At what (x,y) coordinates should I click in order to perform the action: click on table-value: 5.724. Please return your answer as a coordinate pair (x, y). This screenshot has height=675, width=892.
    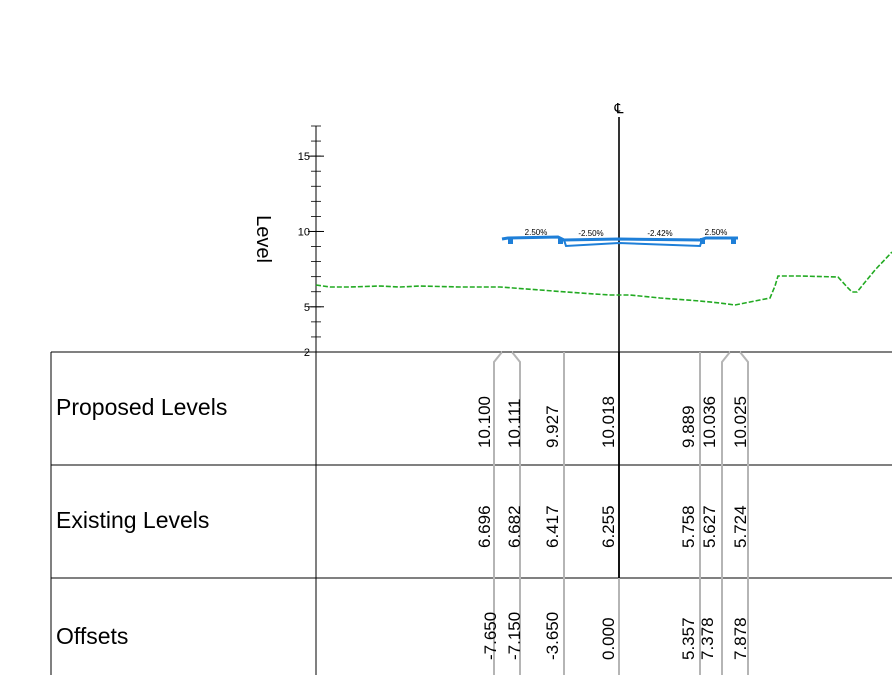
    Looking at the image, I should click on (740, 526).